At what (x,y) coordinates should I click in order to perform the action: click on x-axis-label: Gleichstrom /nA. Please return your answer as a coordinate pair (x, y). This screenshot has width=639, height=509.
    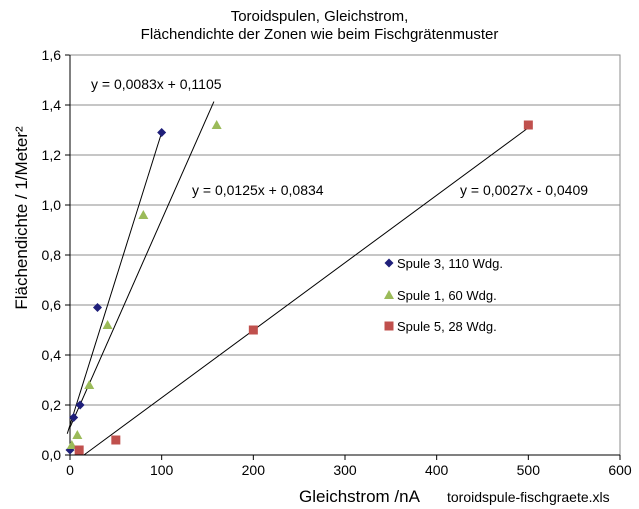
    Looking at the image, I should click on (359, 496).